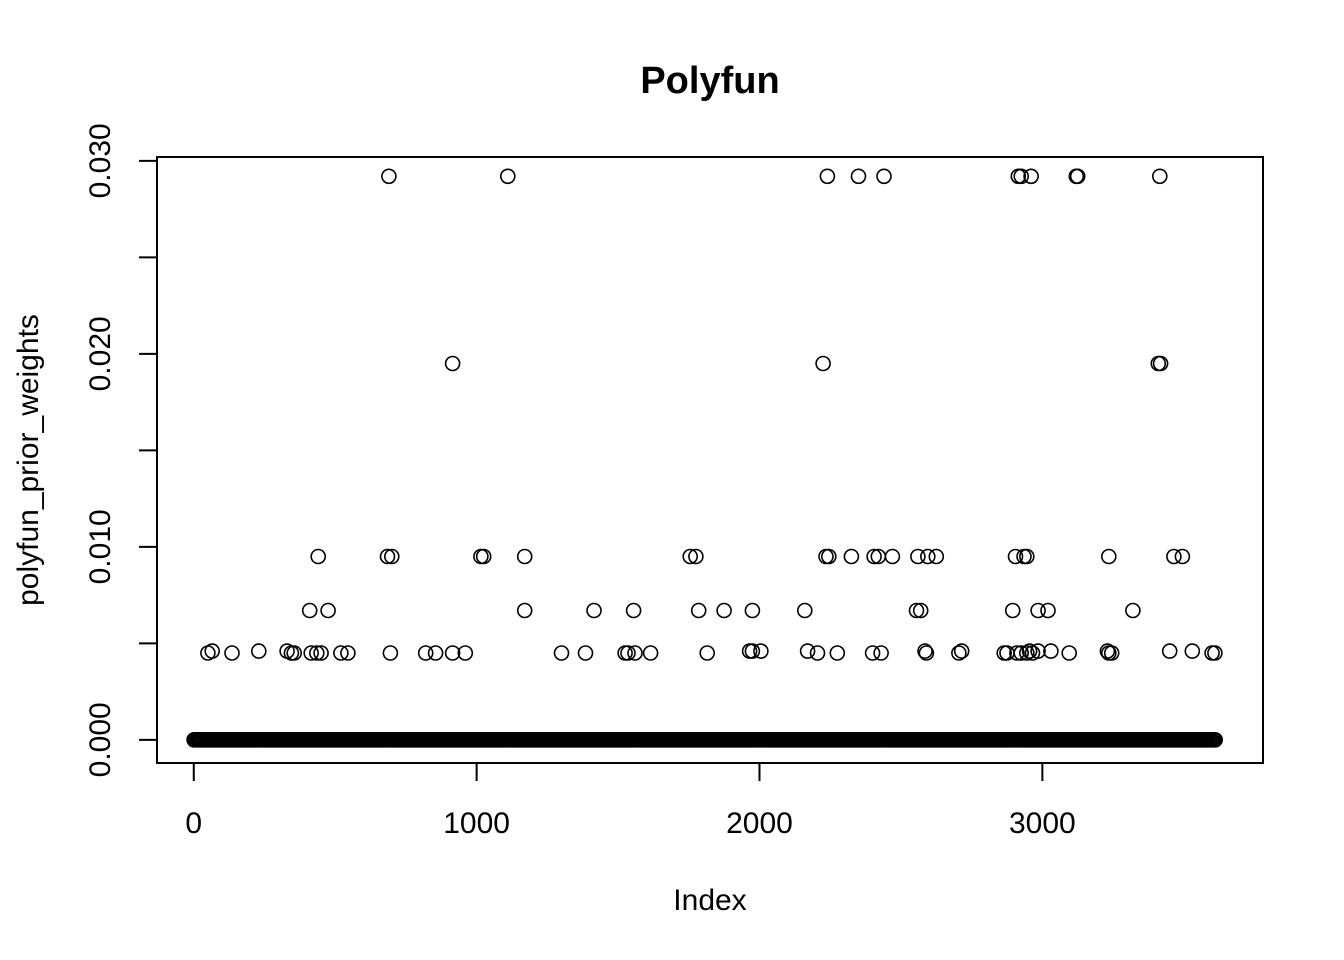 The width and height of the screenshot is (1344, 960). I want to click on x-tick-label: 0, so click(193, 823).